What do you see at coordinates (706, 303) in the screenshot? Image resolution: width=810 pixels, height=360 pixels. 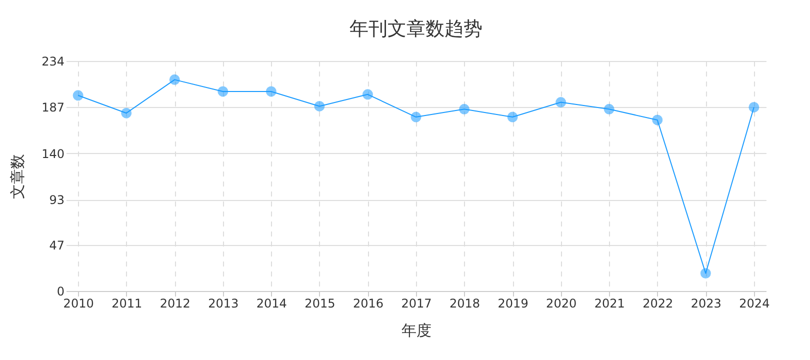 I see `x-tick-label: 2023` at bounding box center [706, 303].